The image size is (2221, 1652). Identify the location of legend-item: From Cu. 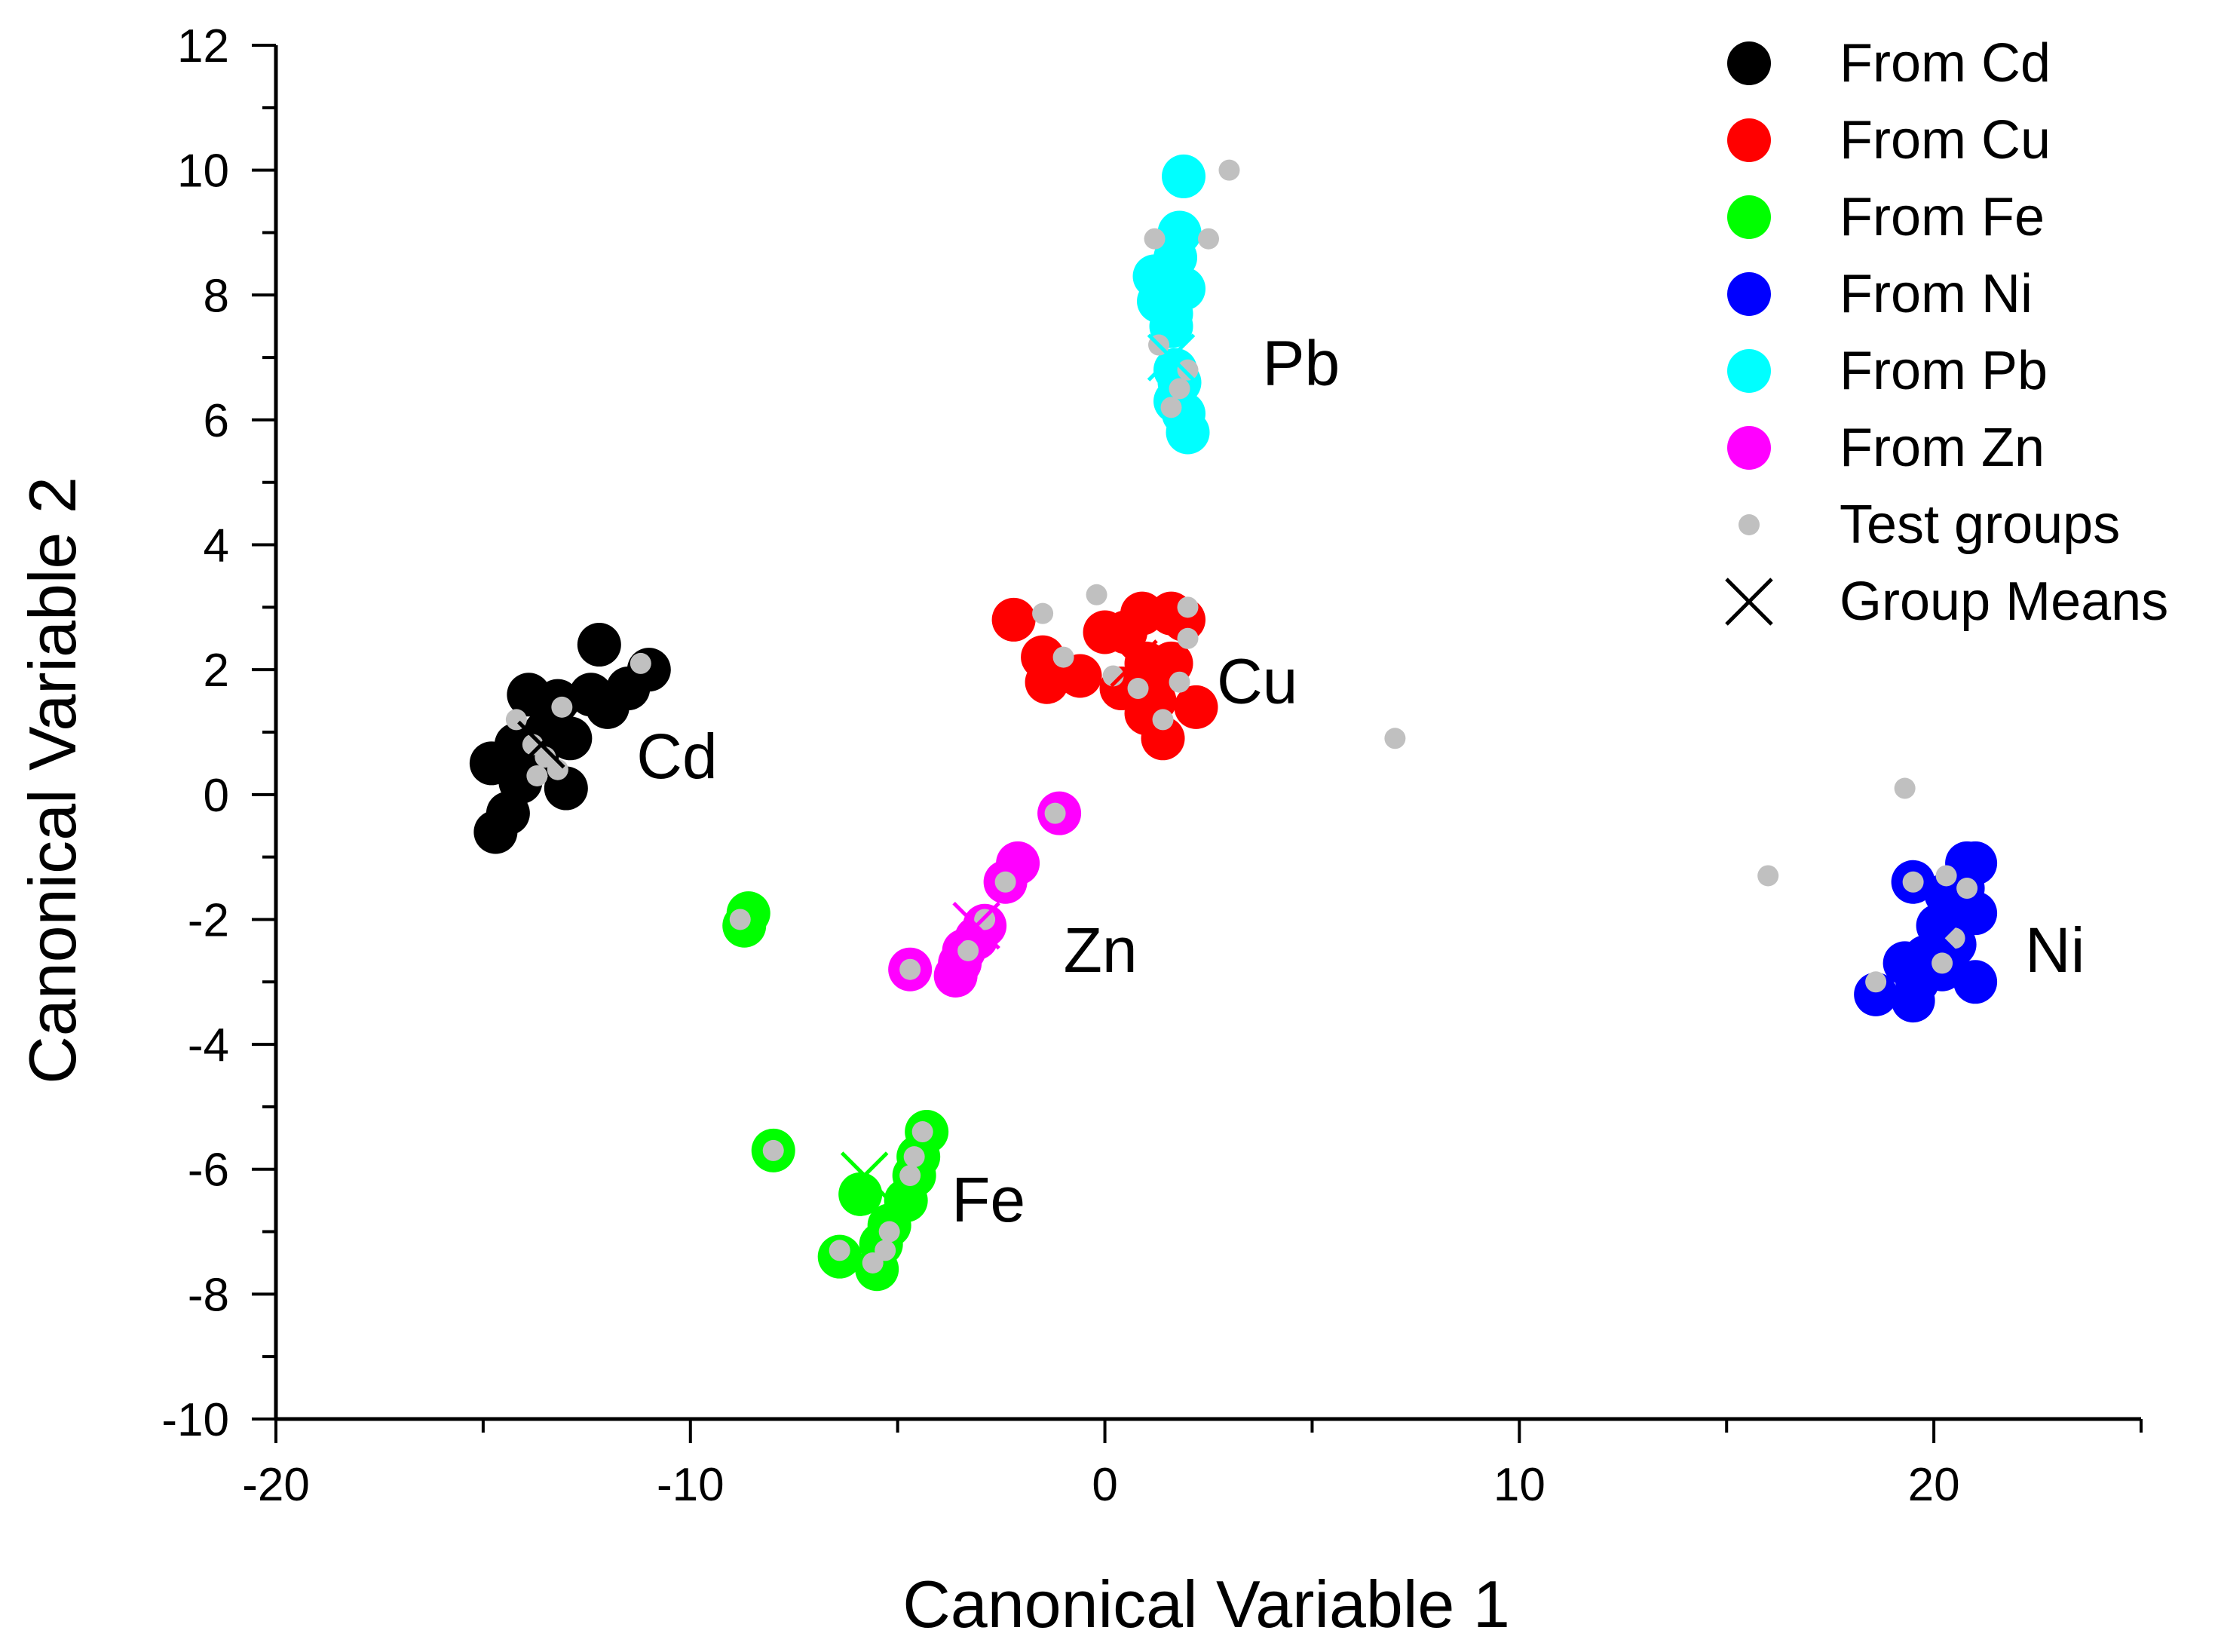
(1889, 140).